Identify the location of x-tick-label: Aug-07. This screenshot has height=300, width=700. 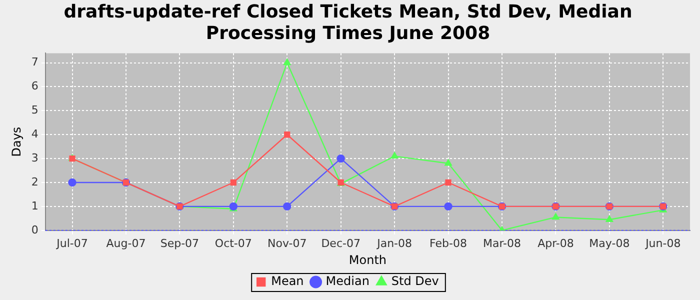
(126, 243).